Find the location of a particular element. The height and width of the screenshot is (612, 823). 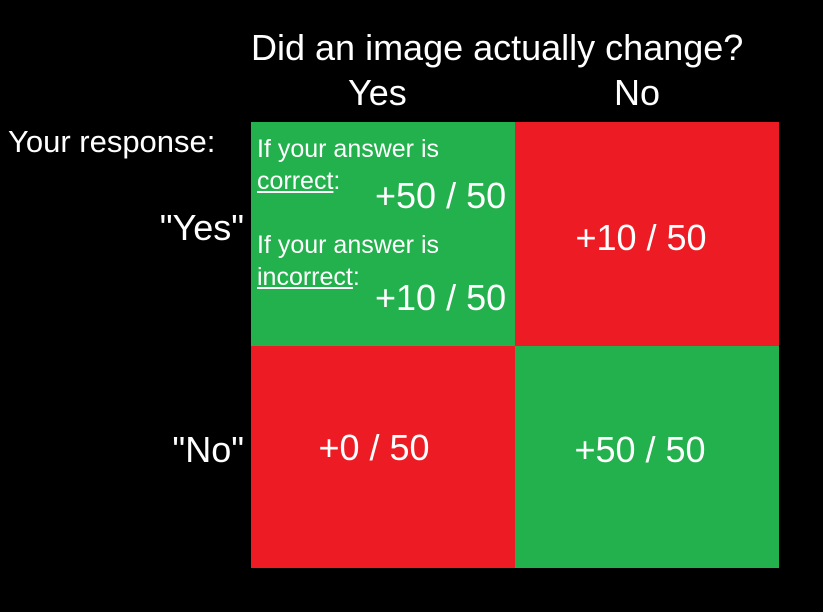

correct-label: correct: is located at coordinates (298, 181).